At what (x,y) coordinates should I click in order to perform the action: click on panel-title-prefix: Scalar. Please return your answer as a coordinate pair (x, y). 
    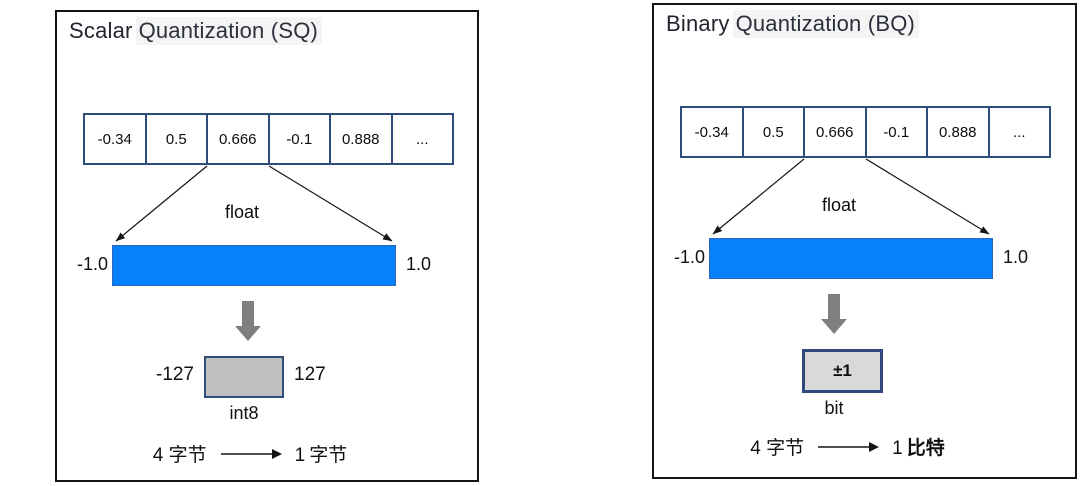
    Looking at the image, I should click on (101, 30).